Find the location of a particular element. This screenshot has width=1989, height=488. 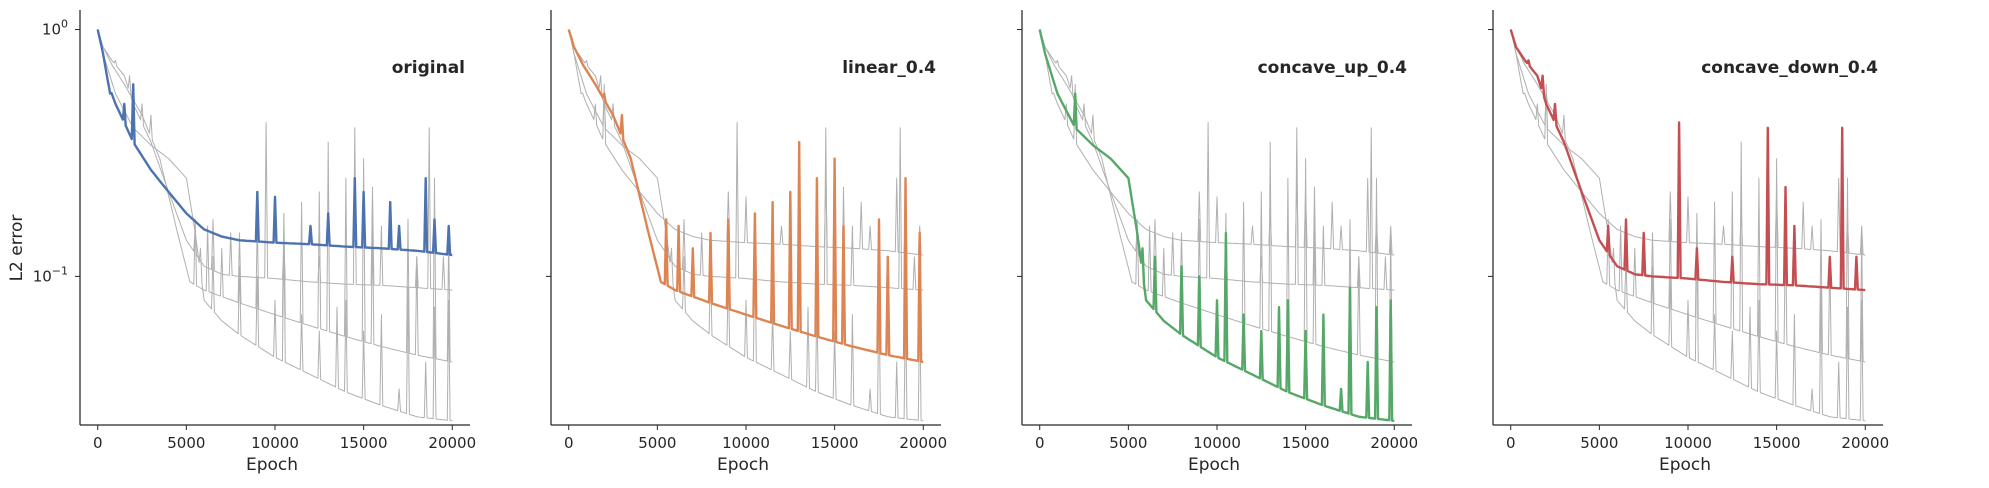

series-line-concave_up_0.4 is located at coordinates (1216, 225).